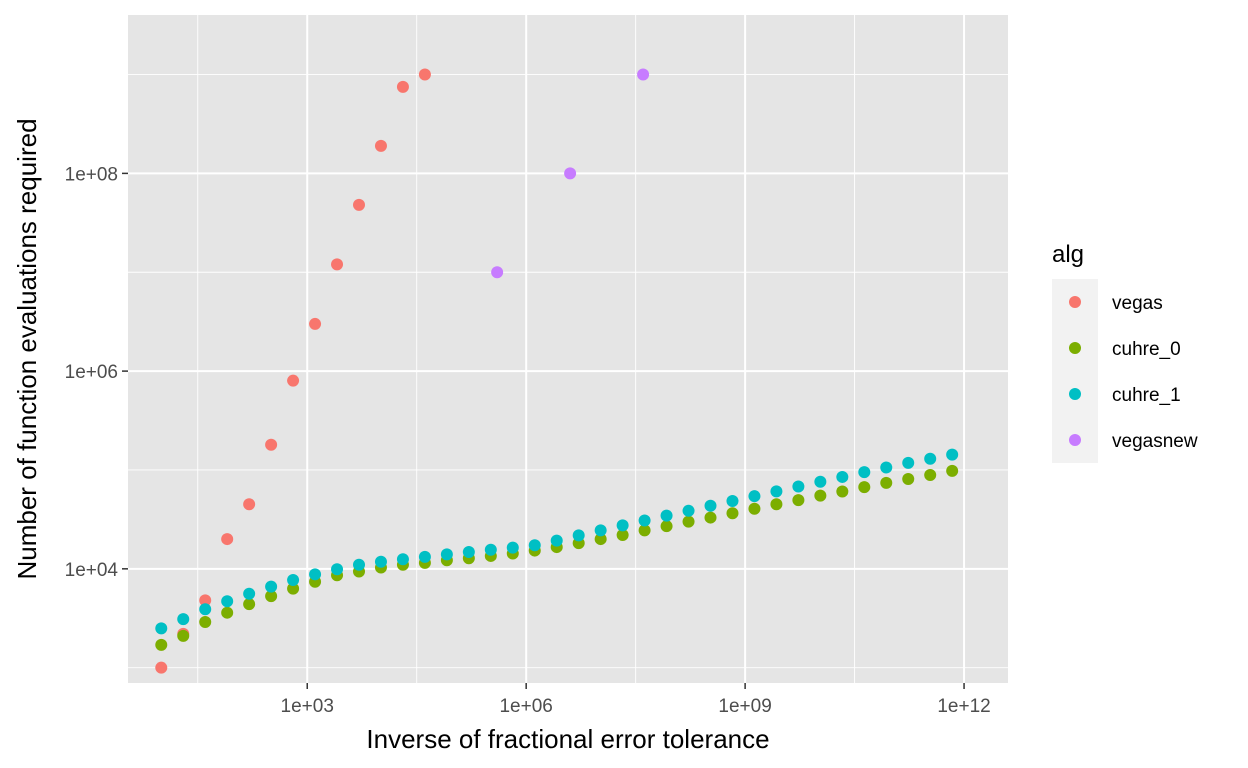 This screenshot has width=1248, height=768. I want to click on x-tick-label: 1e+06, so click(525, 706).